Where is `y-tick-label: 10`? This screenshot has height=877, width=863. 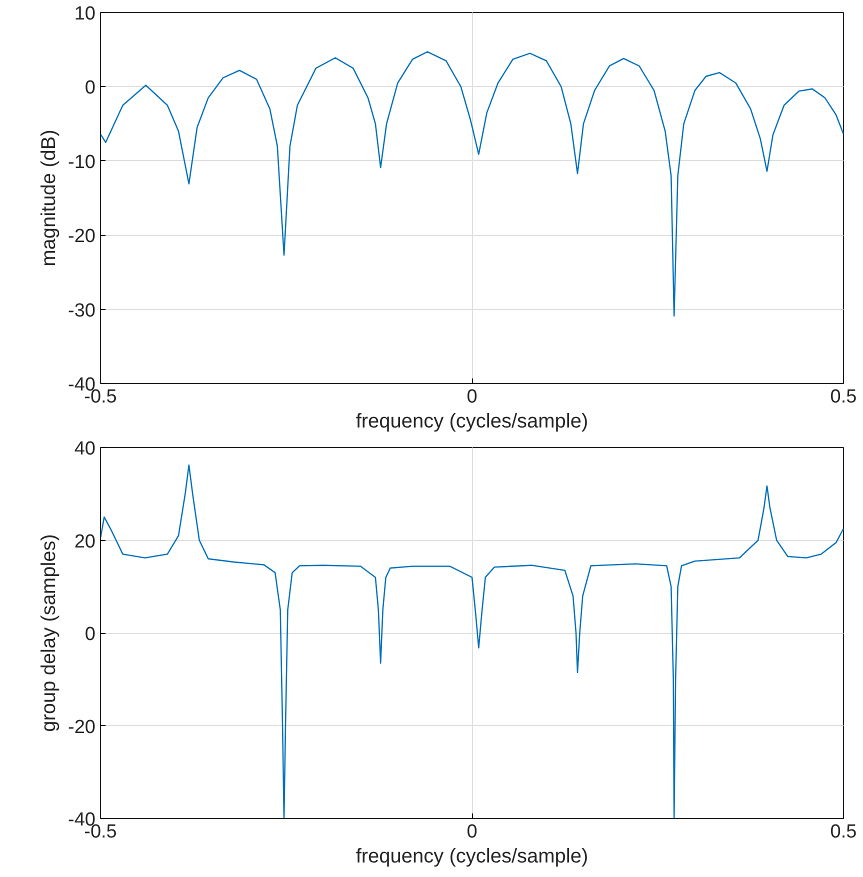
y-tick-label: 10 is located at coordinates (85, 14).